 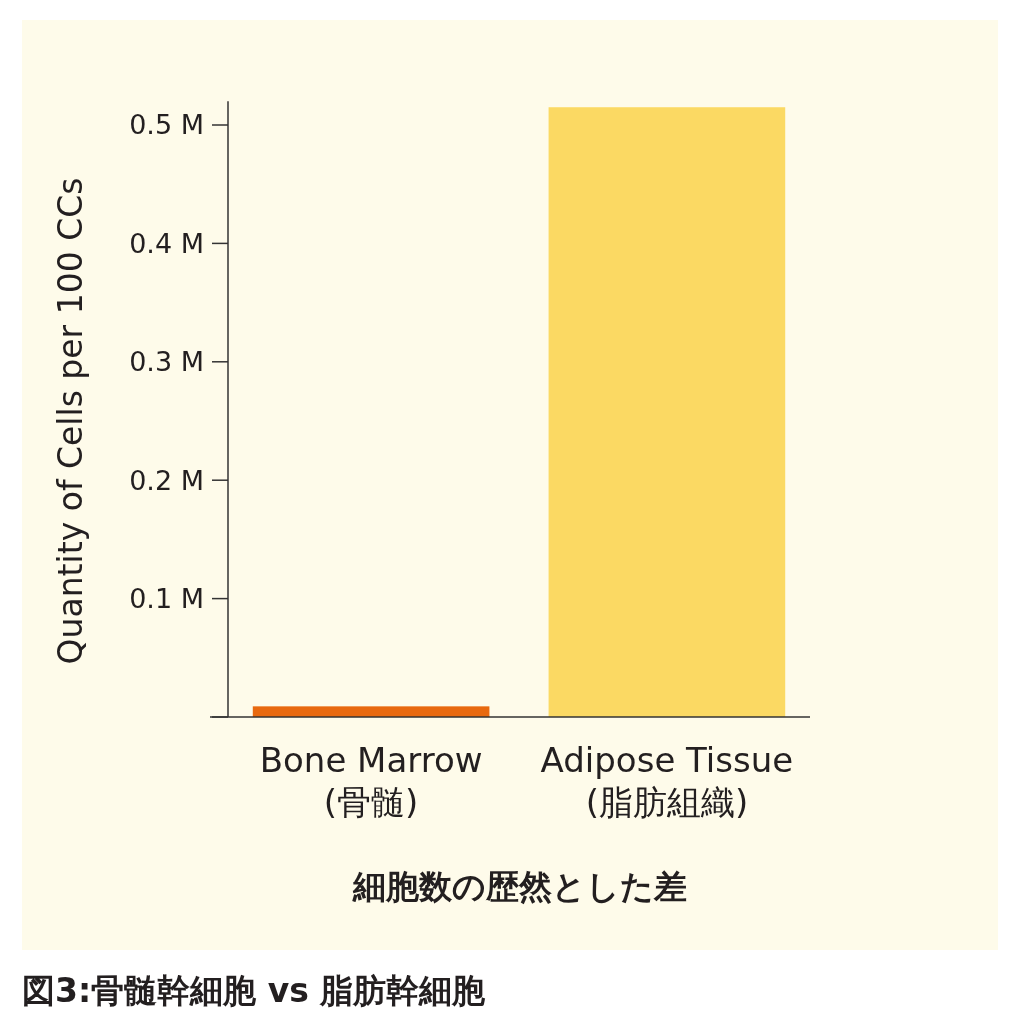 I want to click on y-axis-title: Quantity of Cells per 100 CCs, so click(x=70, y=421).